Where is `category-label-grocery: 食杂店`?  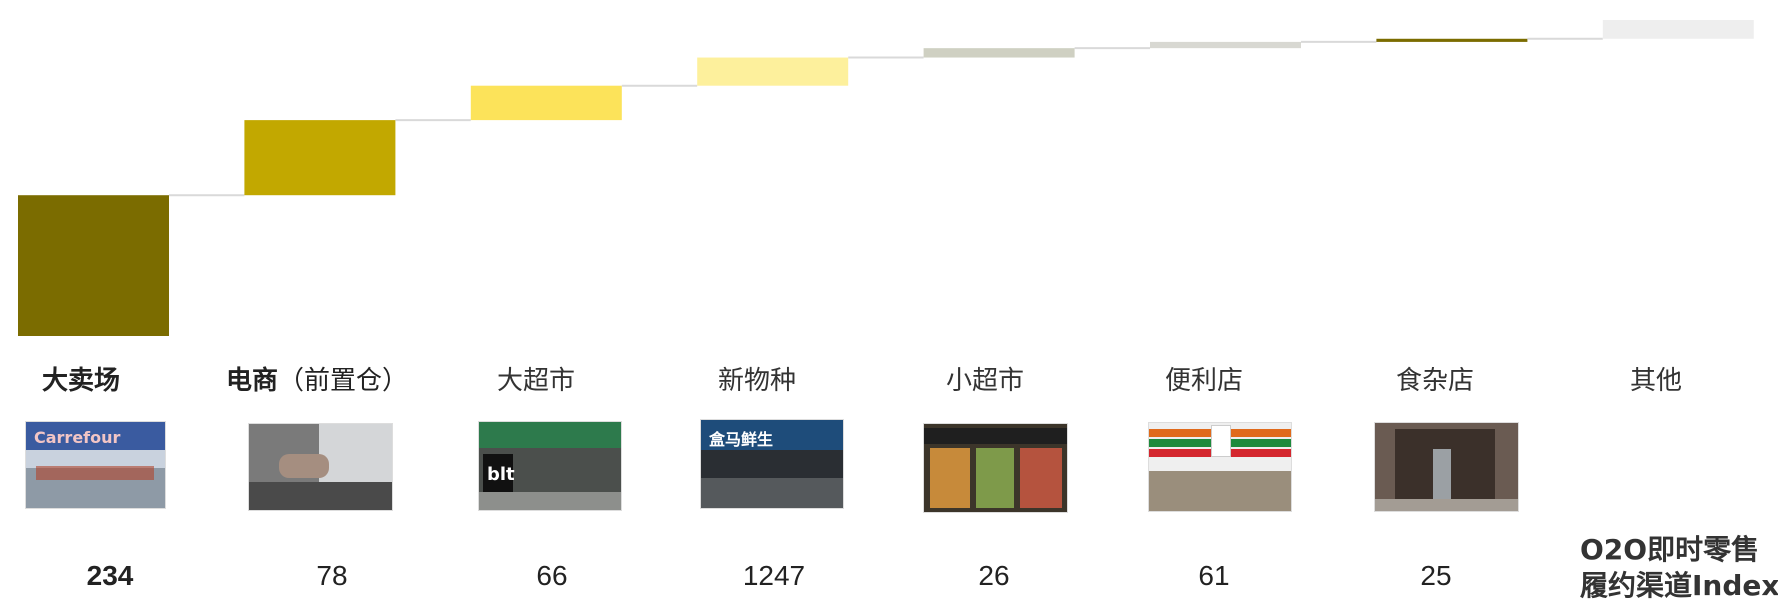
category-label-grocery: 食杂店 is located at coordinates (1435, 381).